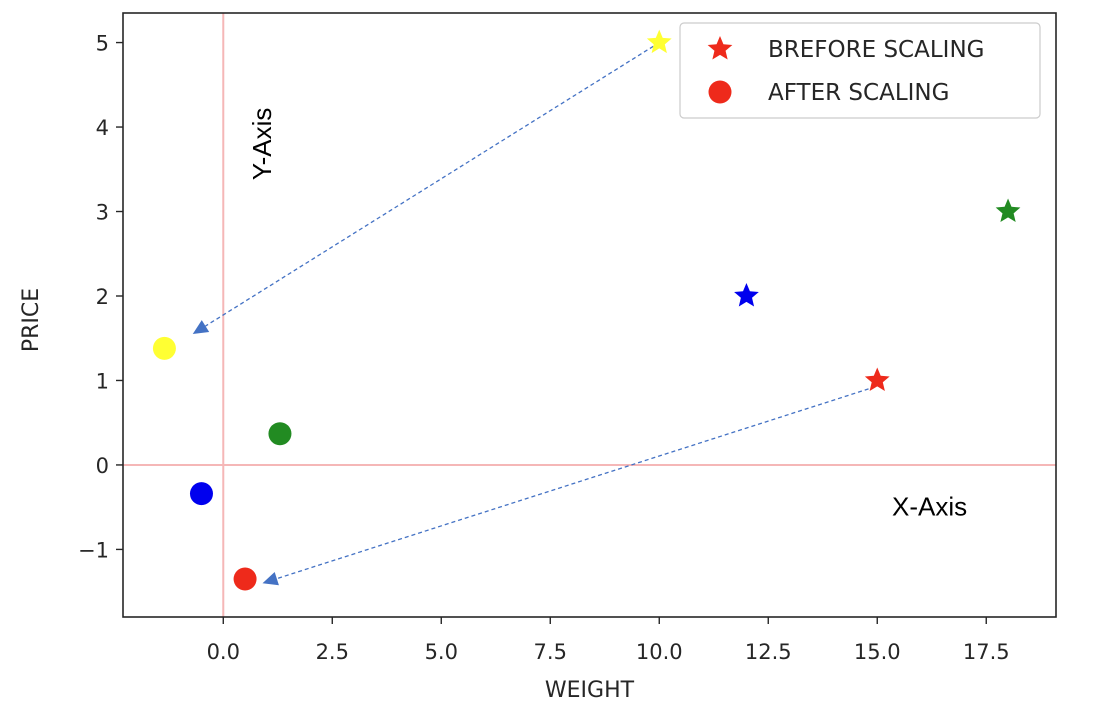 The width and height of the screenshot is (1110, 714). Describe the element at coordinates (93, 550) in the screenshot. I see `y-tick-label: −1` at that location.